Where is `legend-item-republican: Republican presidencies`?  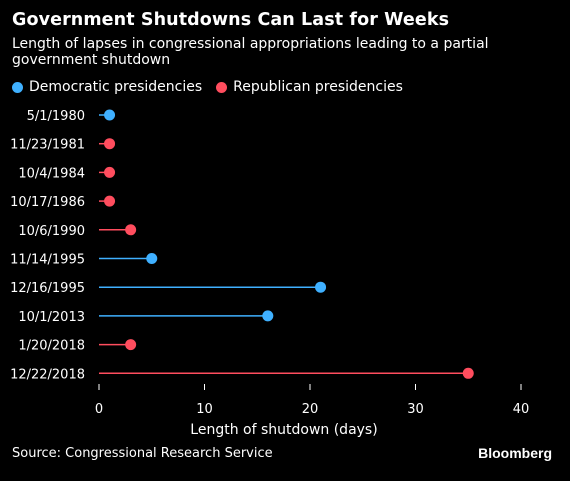 legend-item-republican: Republican presidencies is located at coordinates (309, 87).